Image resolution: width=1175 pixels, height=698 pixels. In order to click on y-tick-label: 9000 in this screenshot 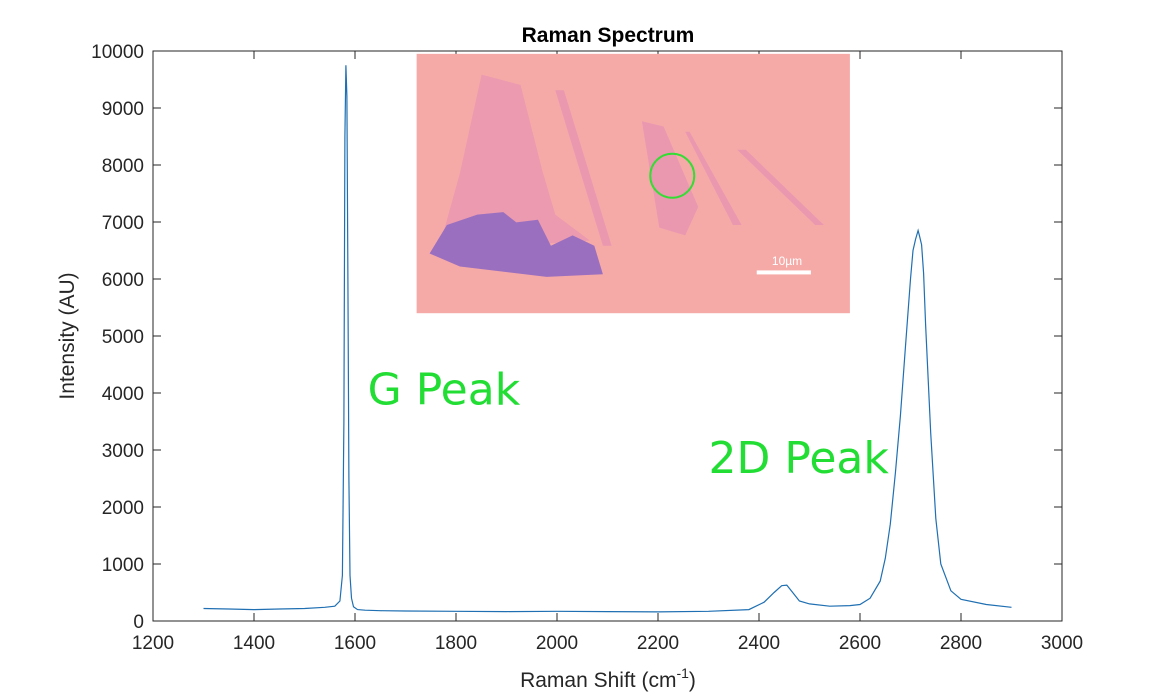, I will do `click(123, 109)`.